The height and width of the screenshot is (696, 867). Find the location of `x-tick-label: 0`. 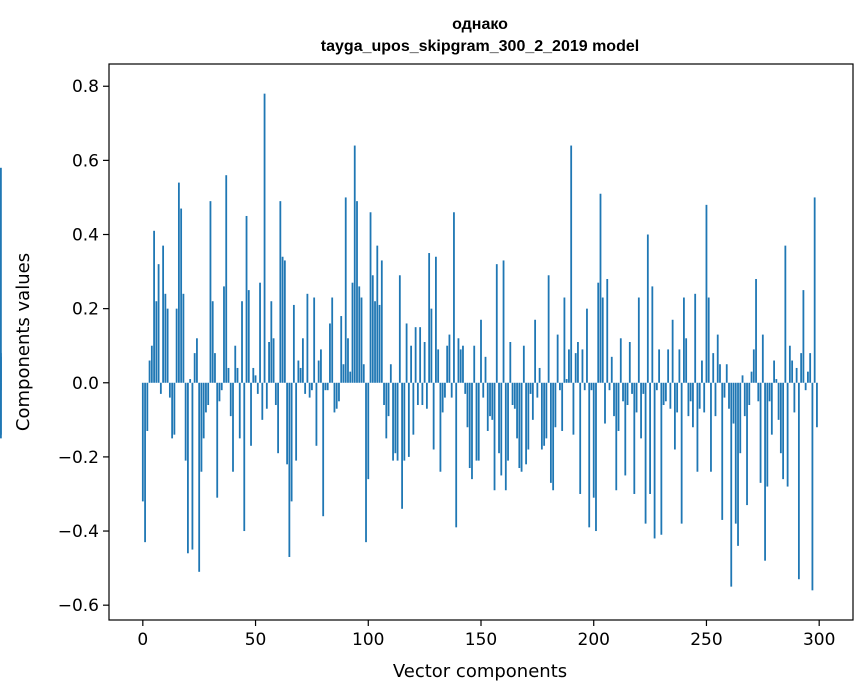

x-tick-label: 0 is located at coordinates (142, 640).